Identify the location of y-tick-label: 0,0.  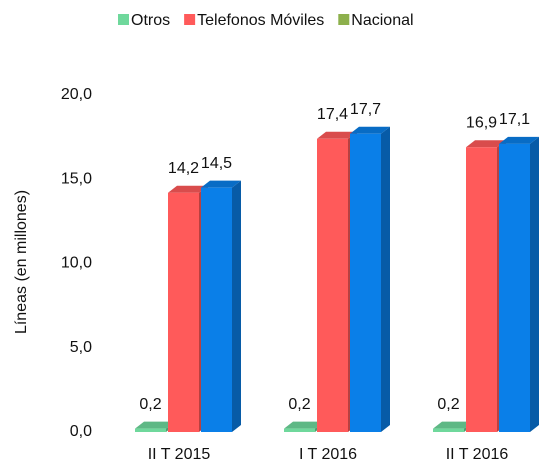
(81, 431).